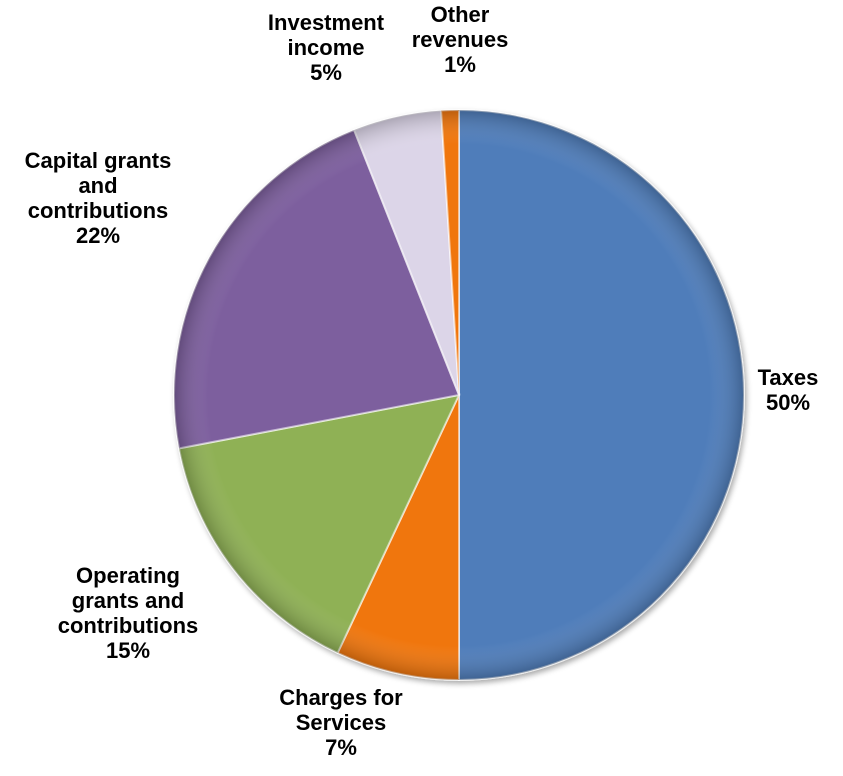  What do you see at coordinates (460, 14) in the screenshot?
I see `slice-label-line: Other` at bounding box center [460, 14].